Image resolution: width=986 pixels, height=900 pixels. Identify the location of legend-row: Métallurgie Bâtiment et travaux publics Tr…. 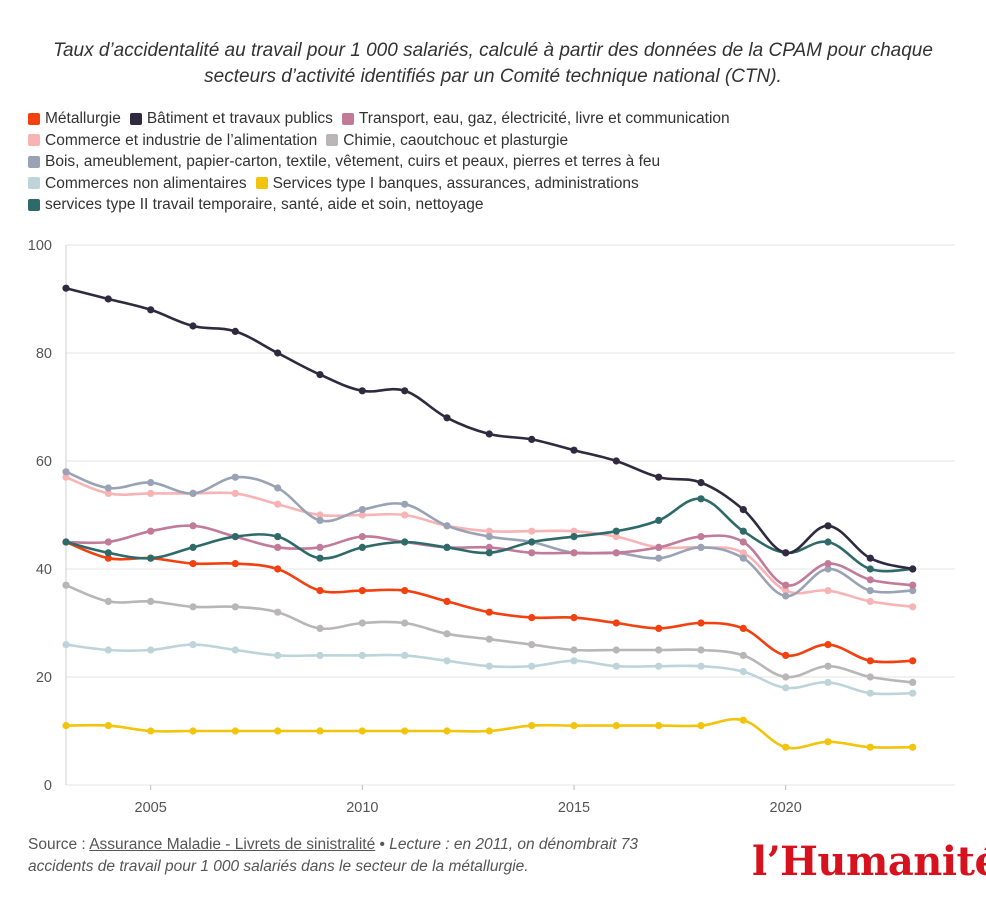
(493, 119).